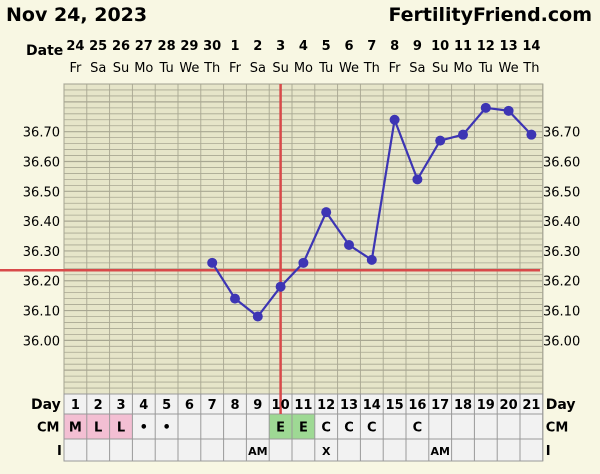 Image resolution: width=600 pixels, height=474 pixels. I want to click on date-label: 7, so click(371, 46).